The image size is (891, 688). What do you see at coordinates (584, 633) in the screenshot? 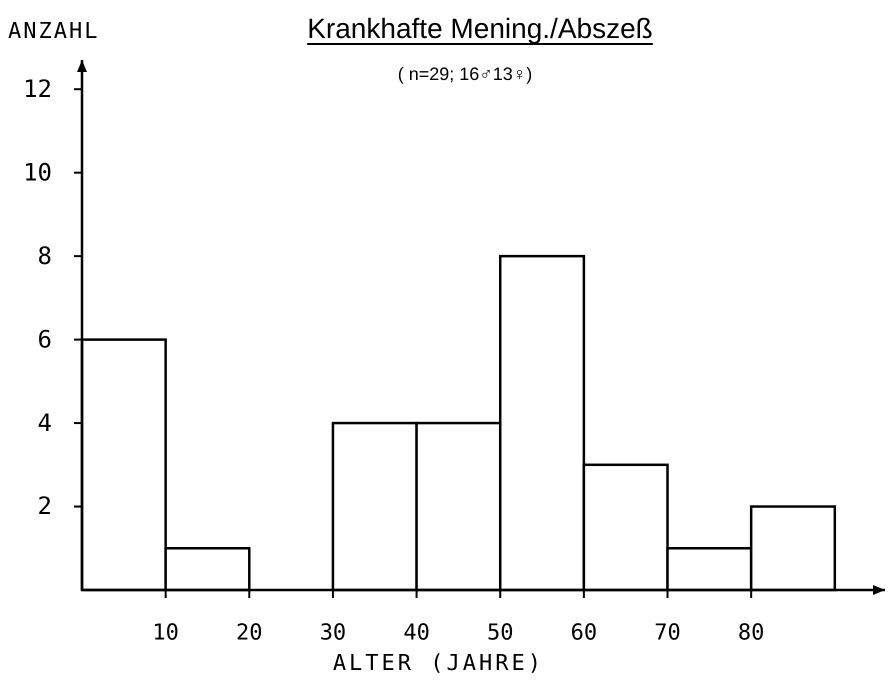
I see `x-tick-label: 60` at bounding box center [584, 633].